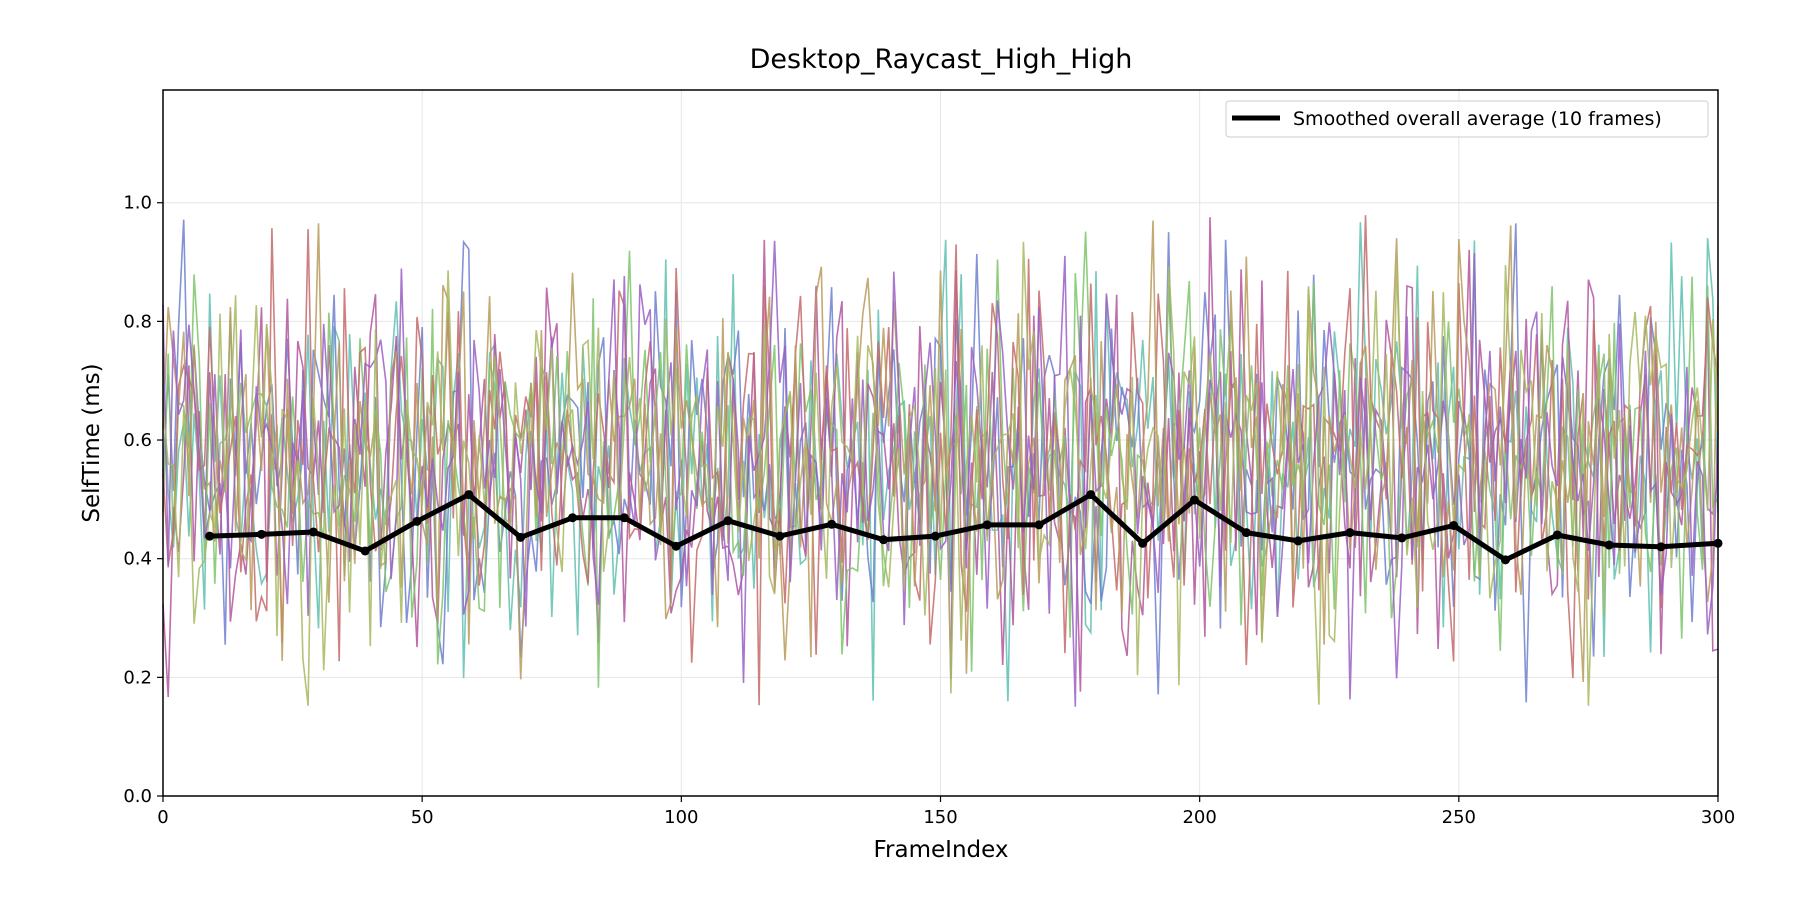 The image size is (1800, 900). I want to click on x-tick-label: 150, so click(940, 817).